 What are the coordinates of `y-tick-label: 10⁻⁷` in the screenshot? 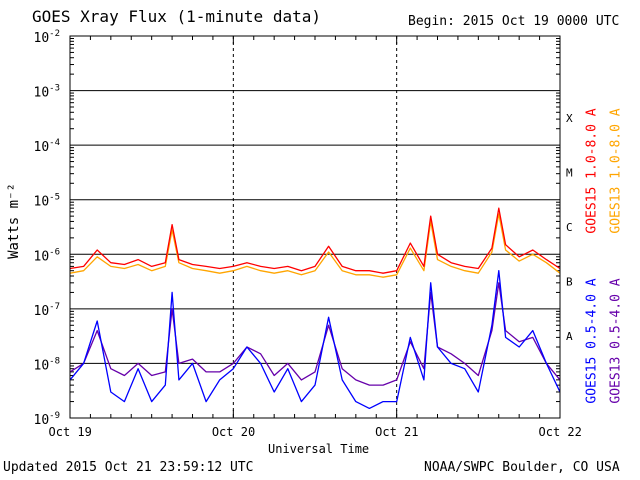 It's located at (47, 310).